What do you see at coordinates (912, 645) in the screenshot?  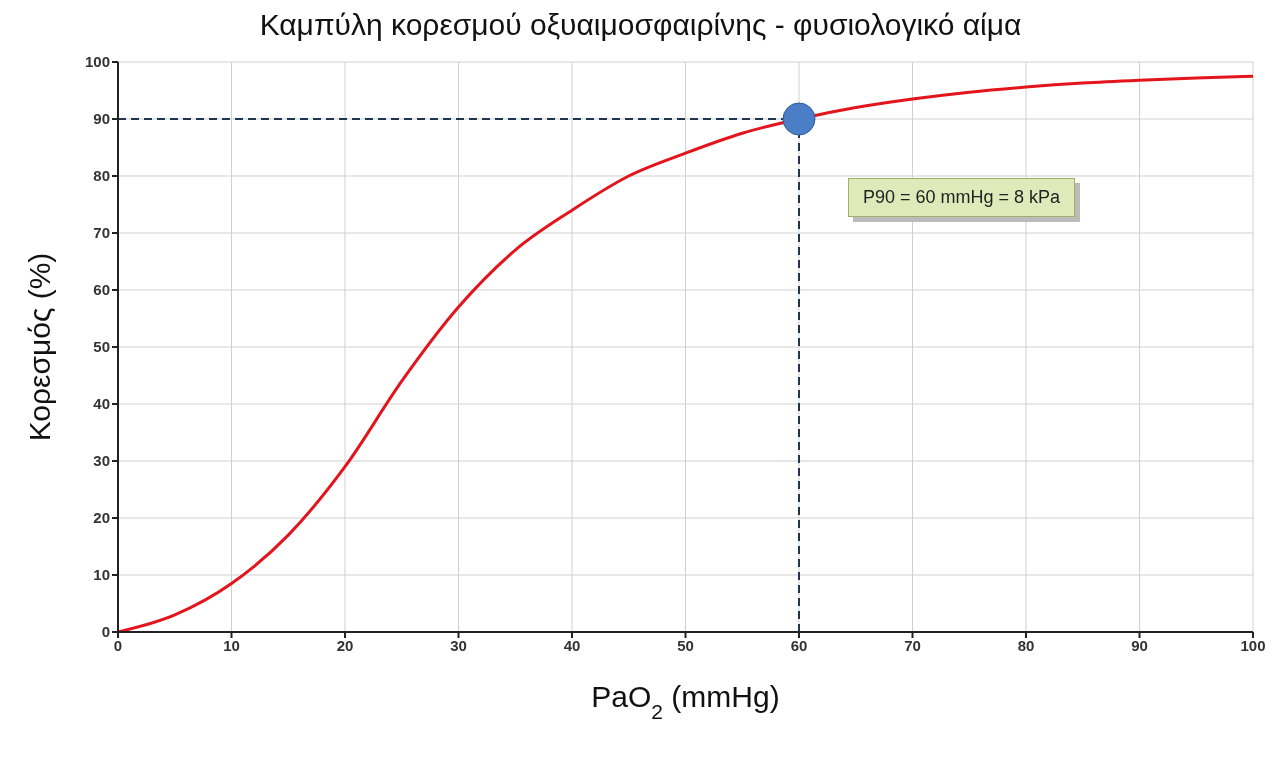 I see `x-tick-label: 70` at bounding box center [912, 645].